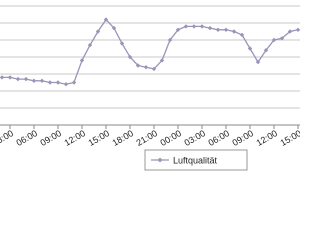 This screenshot has height=240, width=320. Describe the element at coordinates (160, 160) in the screenshot. I see `legend-marker` at that location.